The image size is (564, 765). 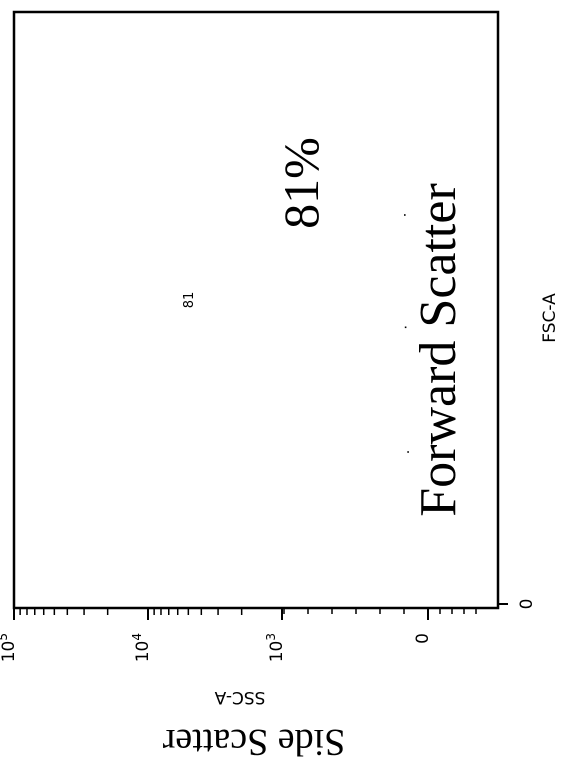 I want to click on y-axis-param: SSC-A, so click(x=239, y=697).